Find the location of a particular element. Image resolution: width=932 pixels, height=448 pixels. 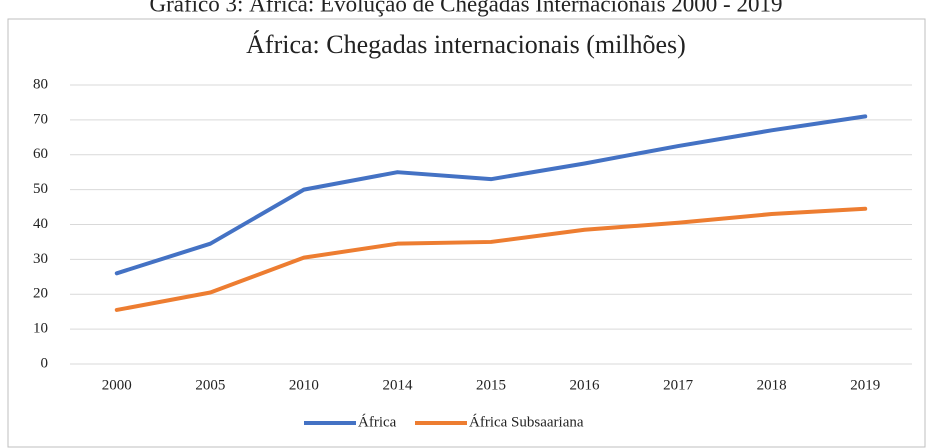

x-tick-label: 2016 is located at coordinates (585, 385).